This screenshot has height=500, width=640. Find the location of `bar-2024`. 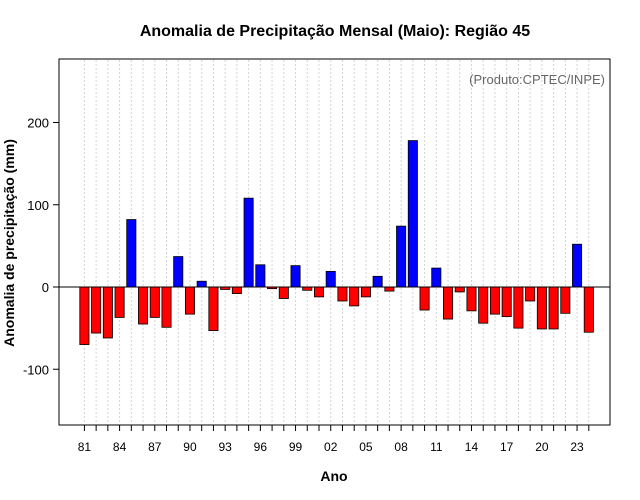

bar-2024 is located at coordinates (588, 309).